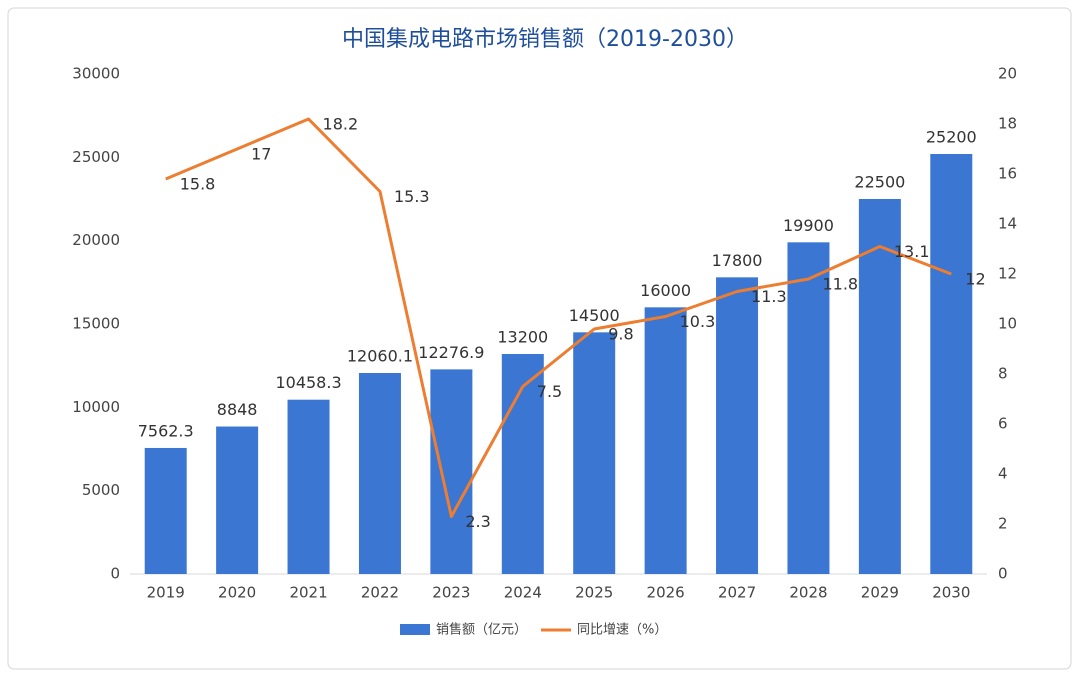 This screenshot has height=679, width=1080. Describe the element at coordinates (166, 430) in the screenshot. I see `bar-value-label: 7562.3` at that location.